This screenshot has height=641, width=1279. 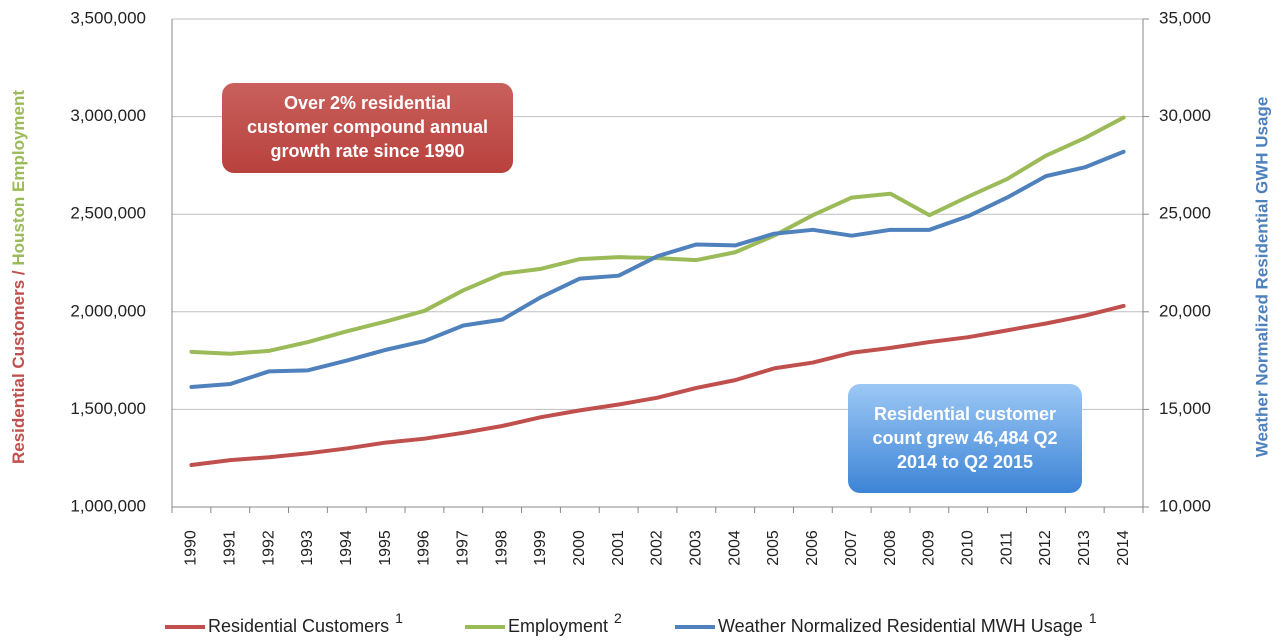 What do you see at coordinates (346, 548) in the screenshot?
I see `x-tick-label: 1994` at bounding box center [346, 548].